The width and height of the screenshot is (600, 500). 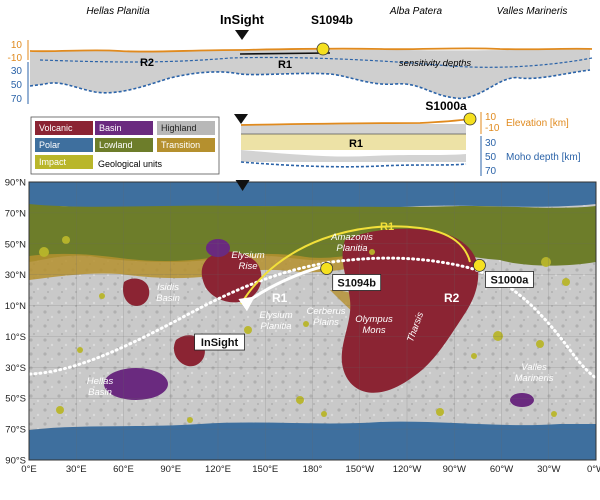 What do you see at coordinates (15, 337) in the screenshot?
I see `lat-tick-label: 10°S` at bounding box center [15, 337].